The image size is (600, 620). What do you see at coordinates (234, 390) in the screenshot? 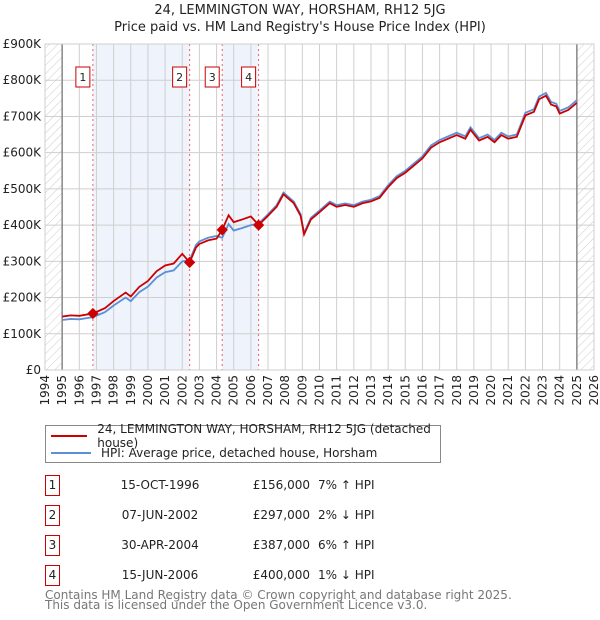
I see `x-tick-label: 2005` at bounding box center [234, 390].